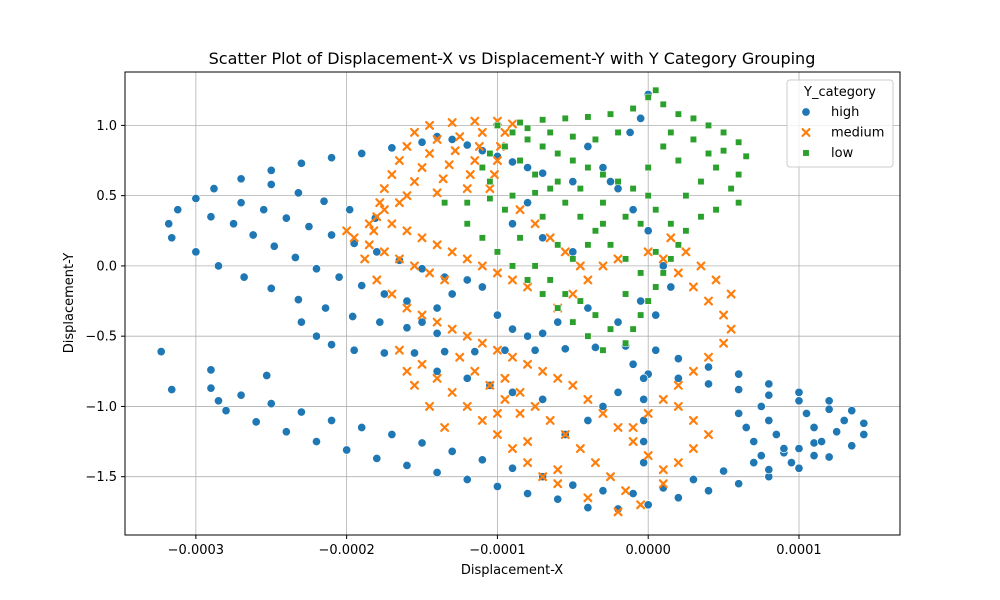  What do you see at coordinates (840, 123) in the screenshot?
I see `legend-box` at bounding box center [840, 123].